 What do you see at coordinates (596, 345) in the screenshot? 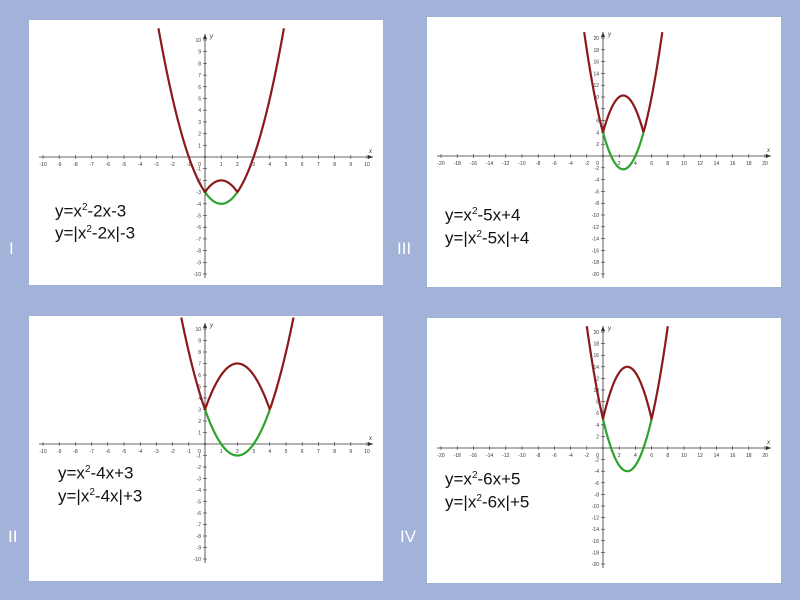
I see `y-tick-label: 18` at bounding box center [596, 345].